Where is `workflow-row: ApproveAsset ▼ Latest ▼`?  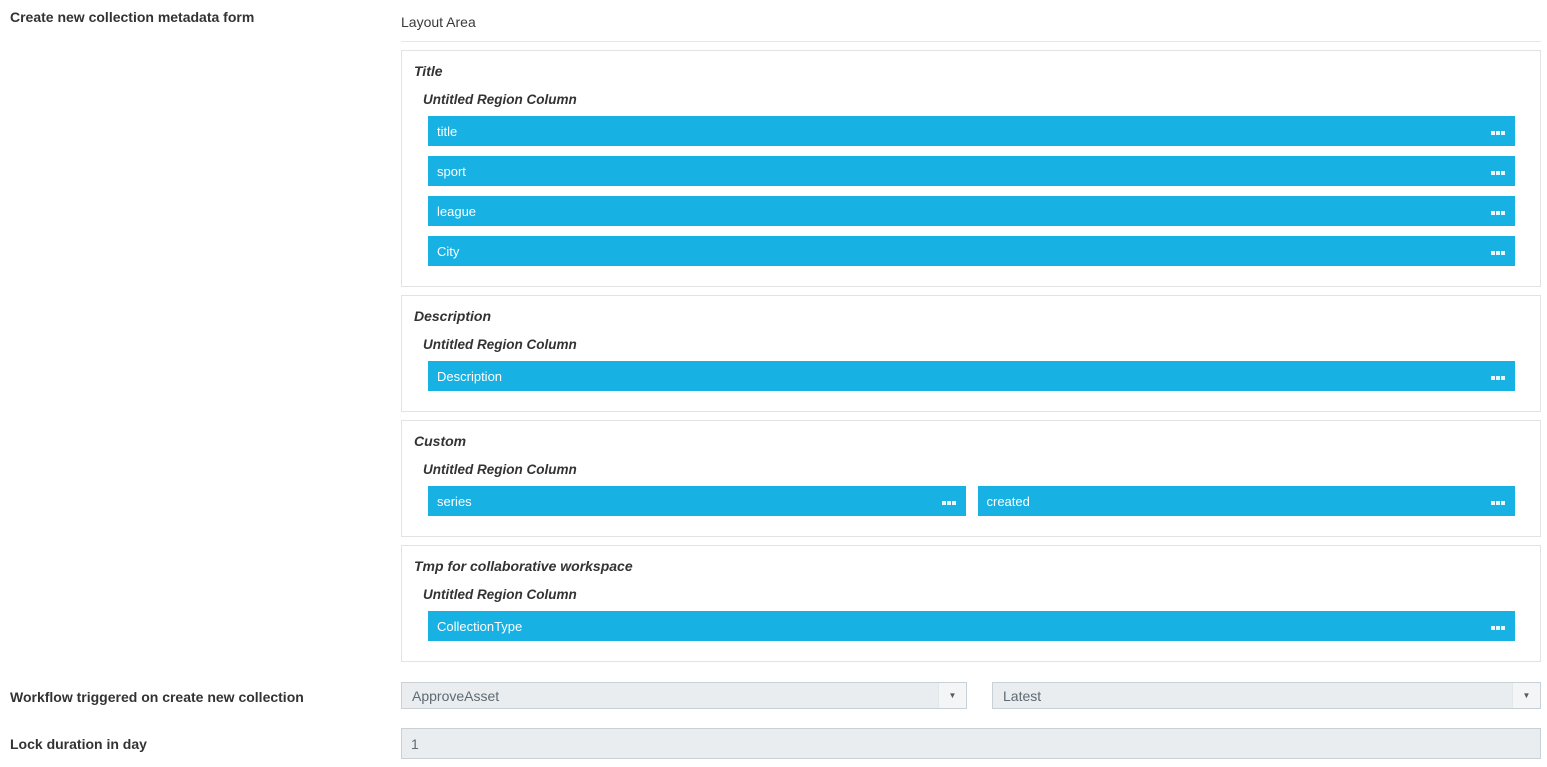 workflow-row: ApproveAsset ▼ Latest ▼ is located at coordinates (971, 695).